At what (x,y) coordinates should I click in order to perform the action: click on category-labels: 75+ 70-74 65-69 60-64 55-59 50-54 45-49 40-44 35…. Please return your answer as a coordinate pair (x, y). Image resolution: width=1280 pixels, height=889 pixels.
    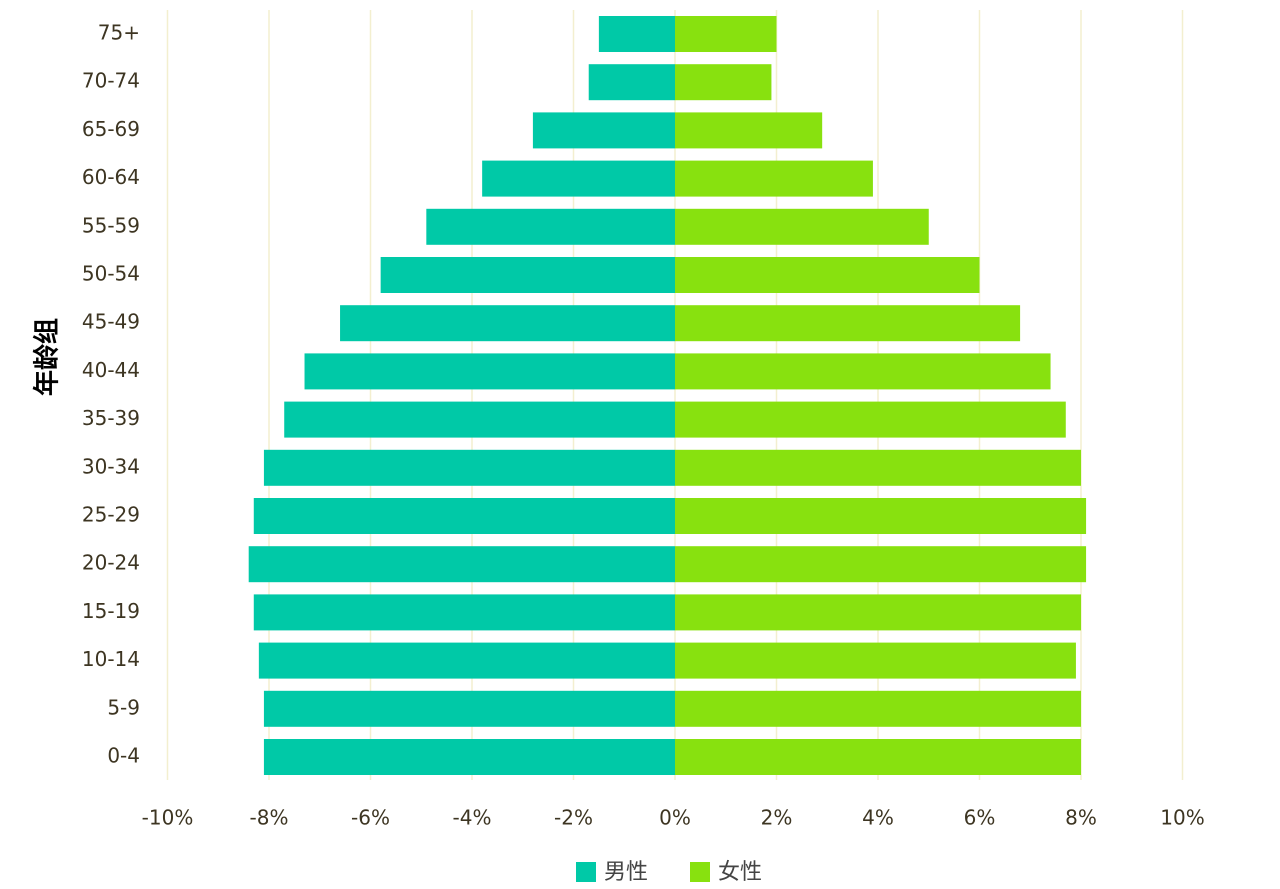
    Looking at the image, I should click on (111, 394).